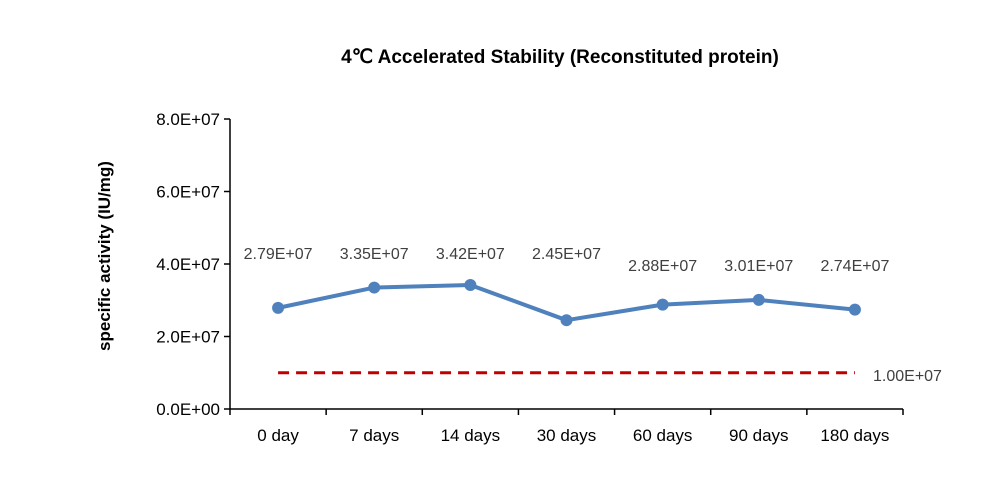  I want to click on data-label: 2.88E+07, so click(662, 266).